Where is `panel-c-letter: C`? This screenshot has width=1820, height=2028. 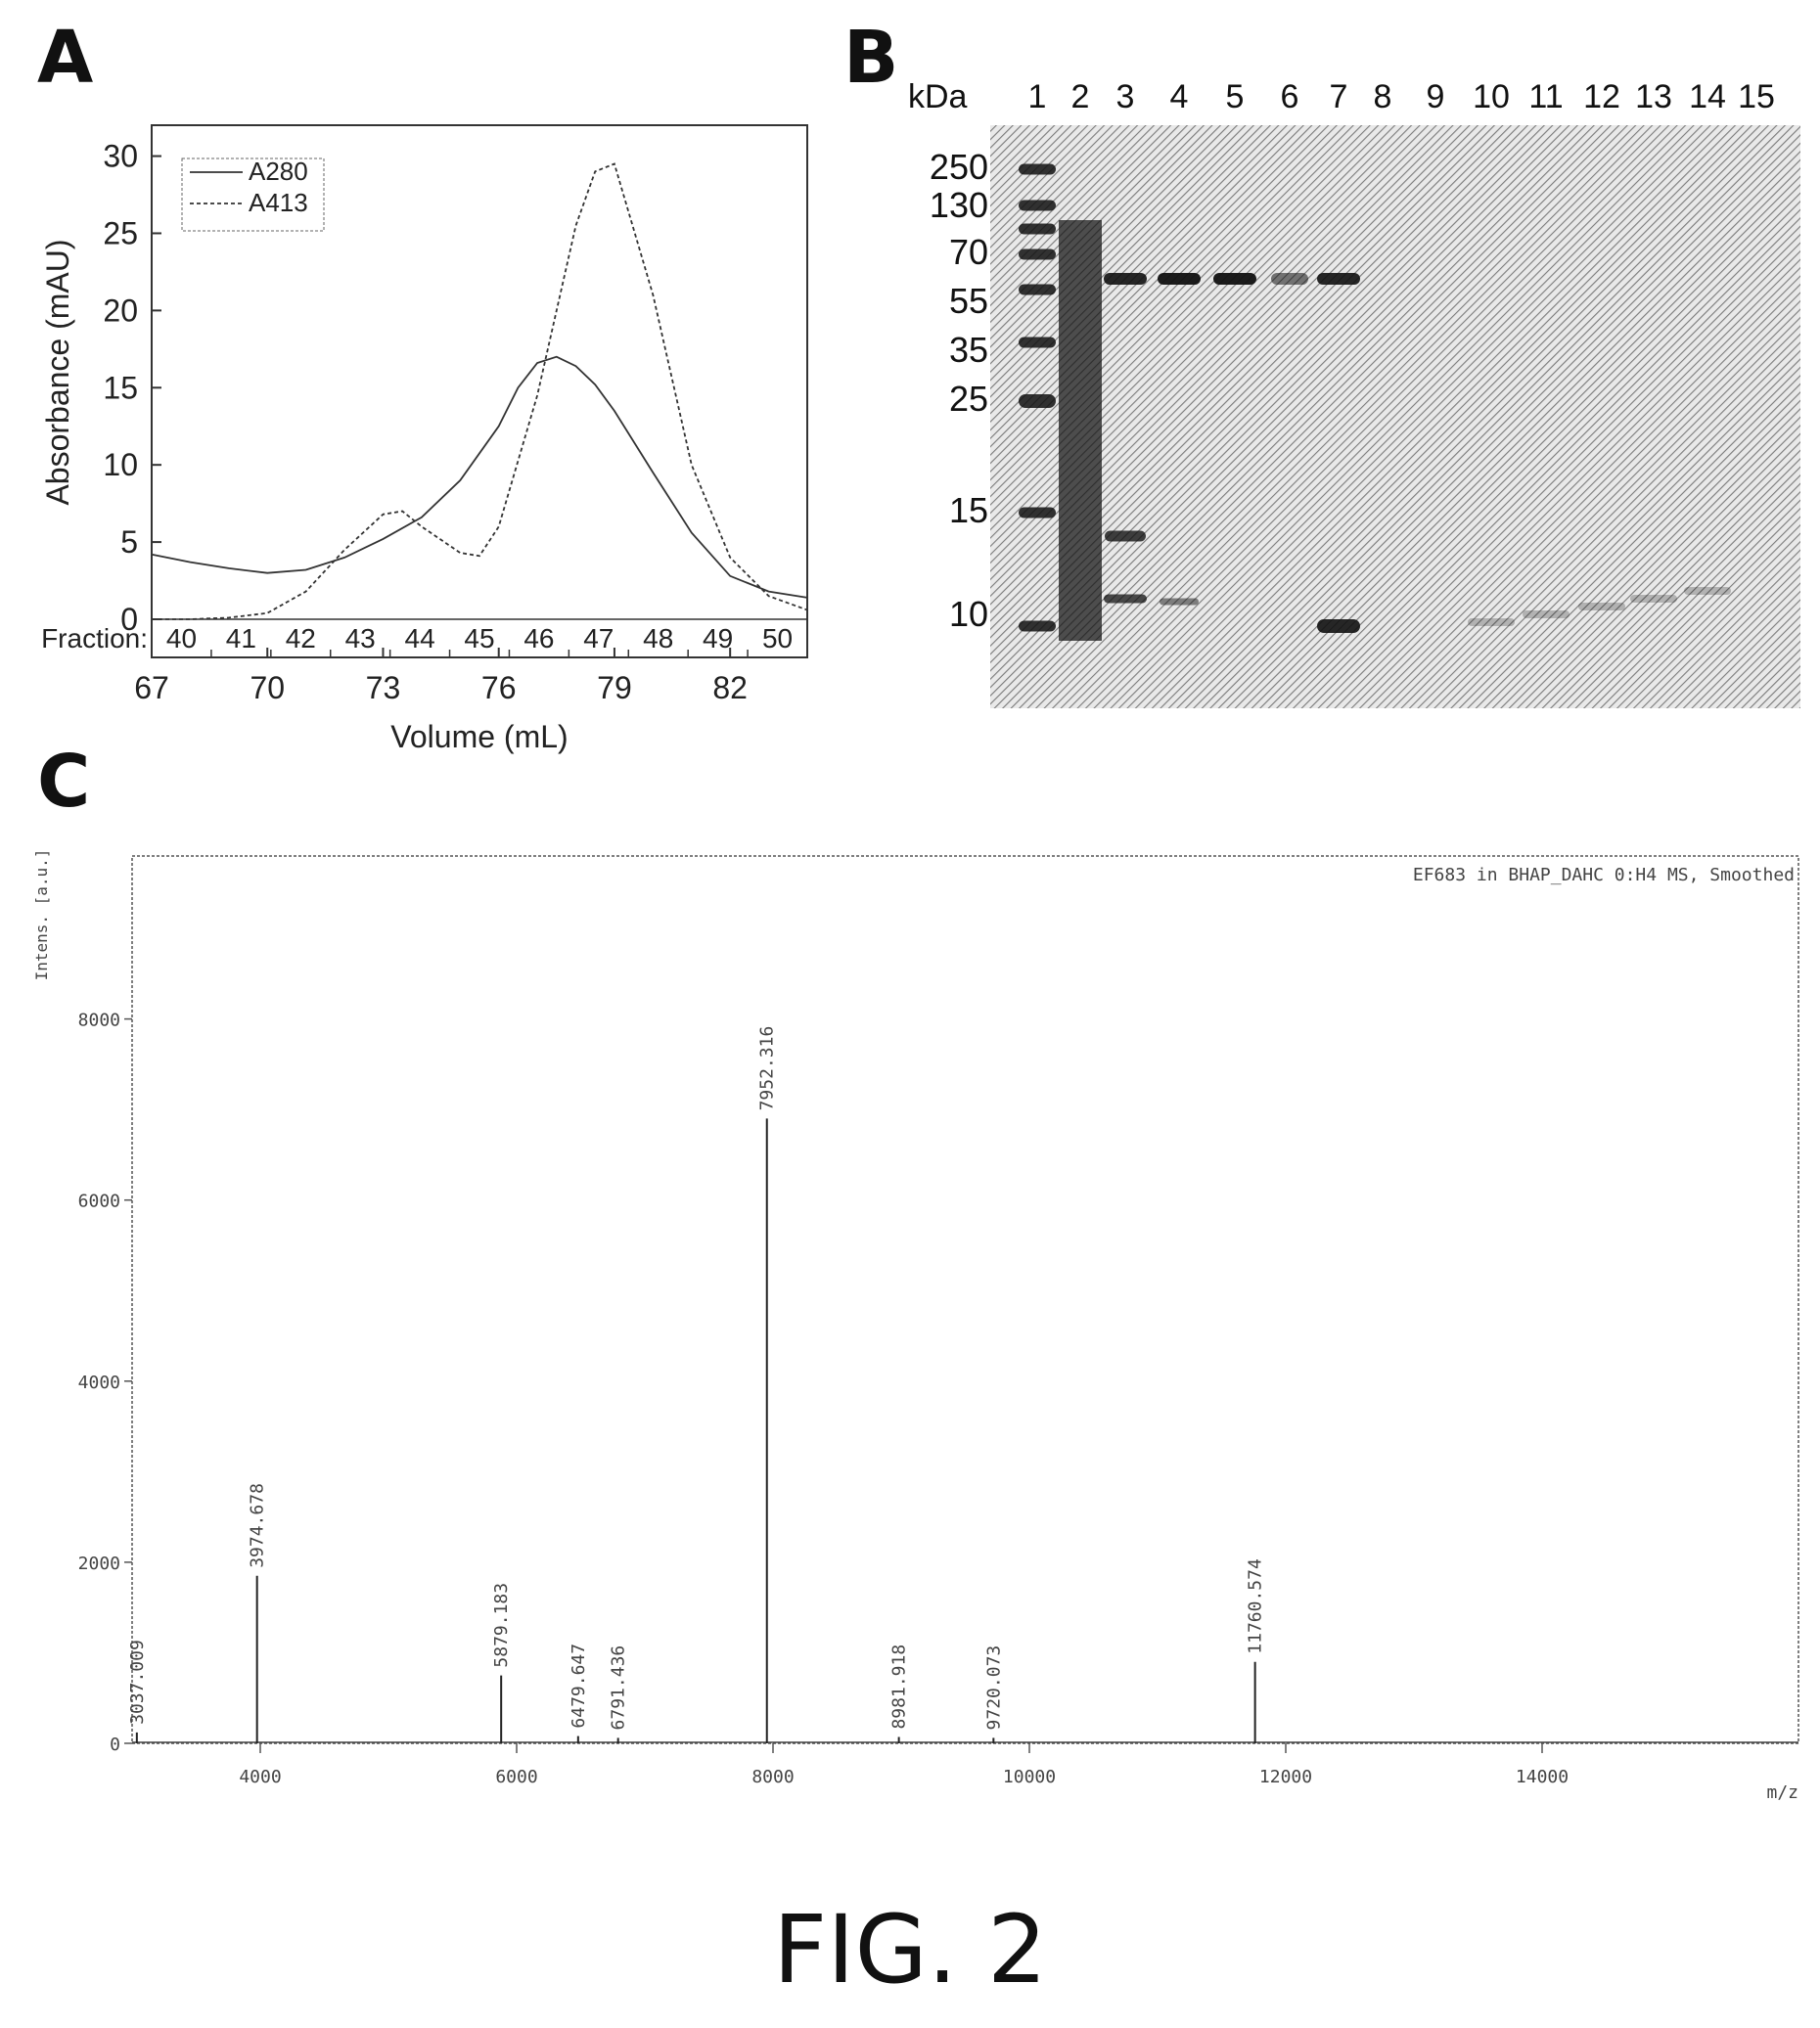 panel-c-letter: C is located at coordinates (64, 782).